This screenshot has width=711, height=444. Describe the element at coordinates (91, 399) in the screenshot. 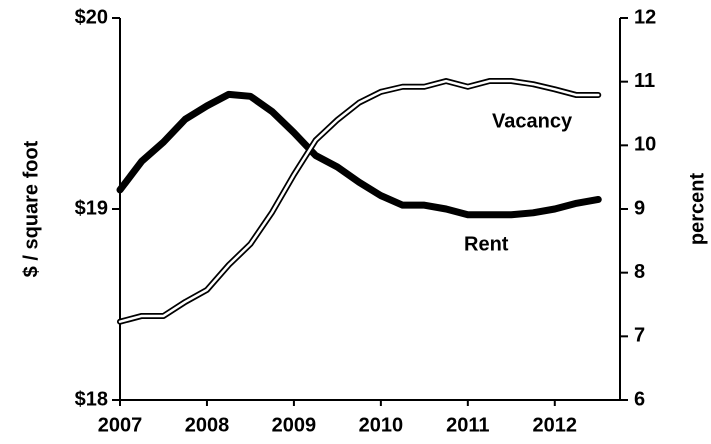

I see `y-tick-label: $18` at that location.